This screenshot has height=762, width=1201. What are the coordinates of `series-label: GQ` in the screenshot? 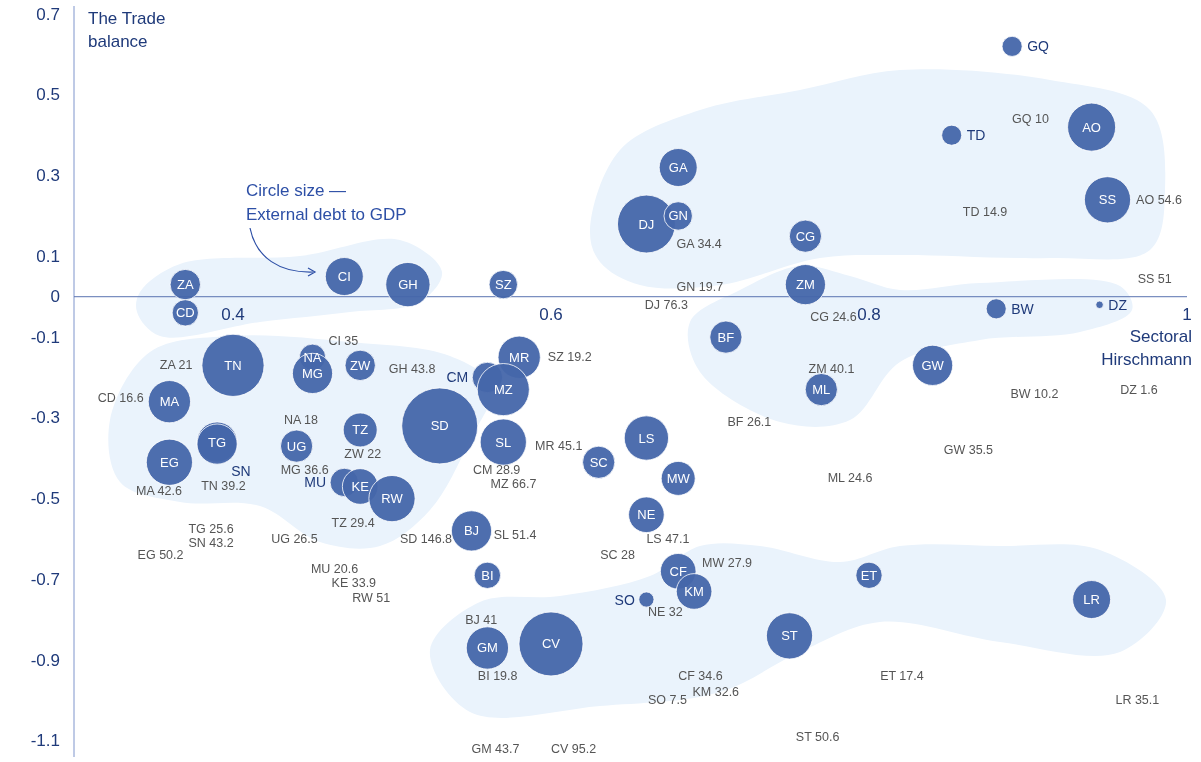 It's located at (1038, 46).